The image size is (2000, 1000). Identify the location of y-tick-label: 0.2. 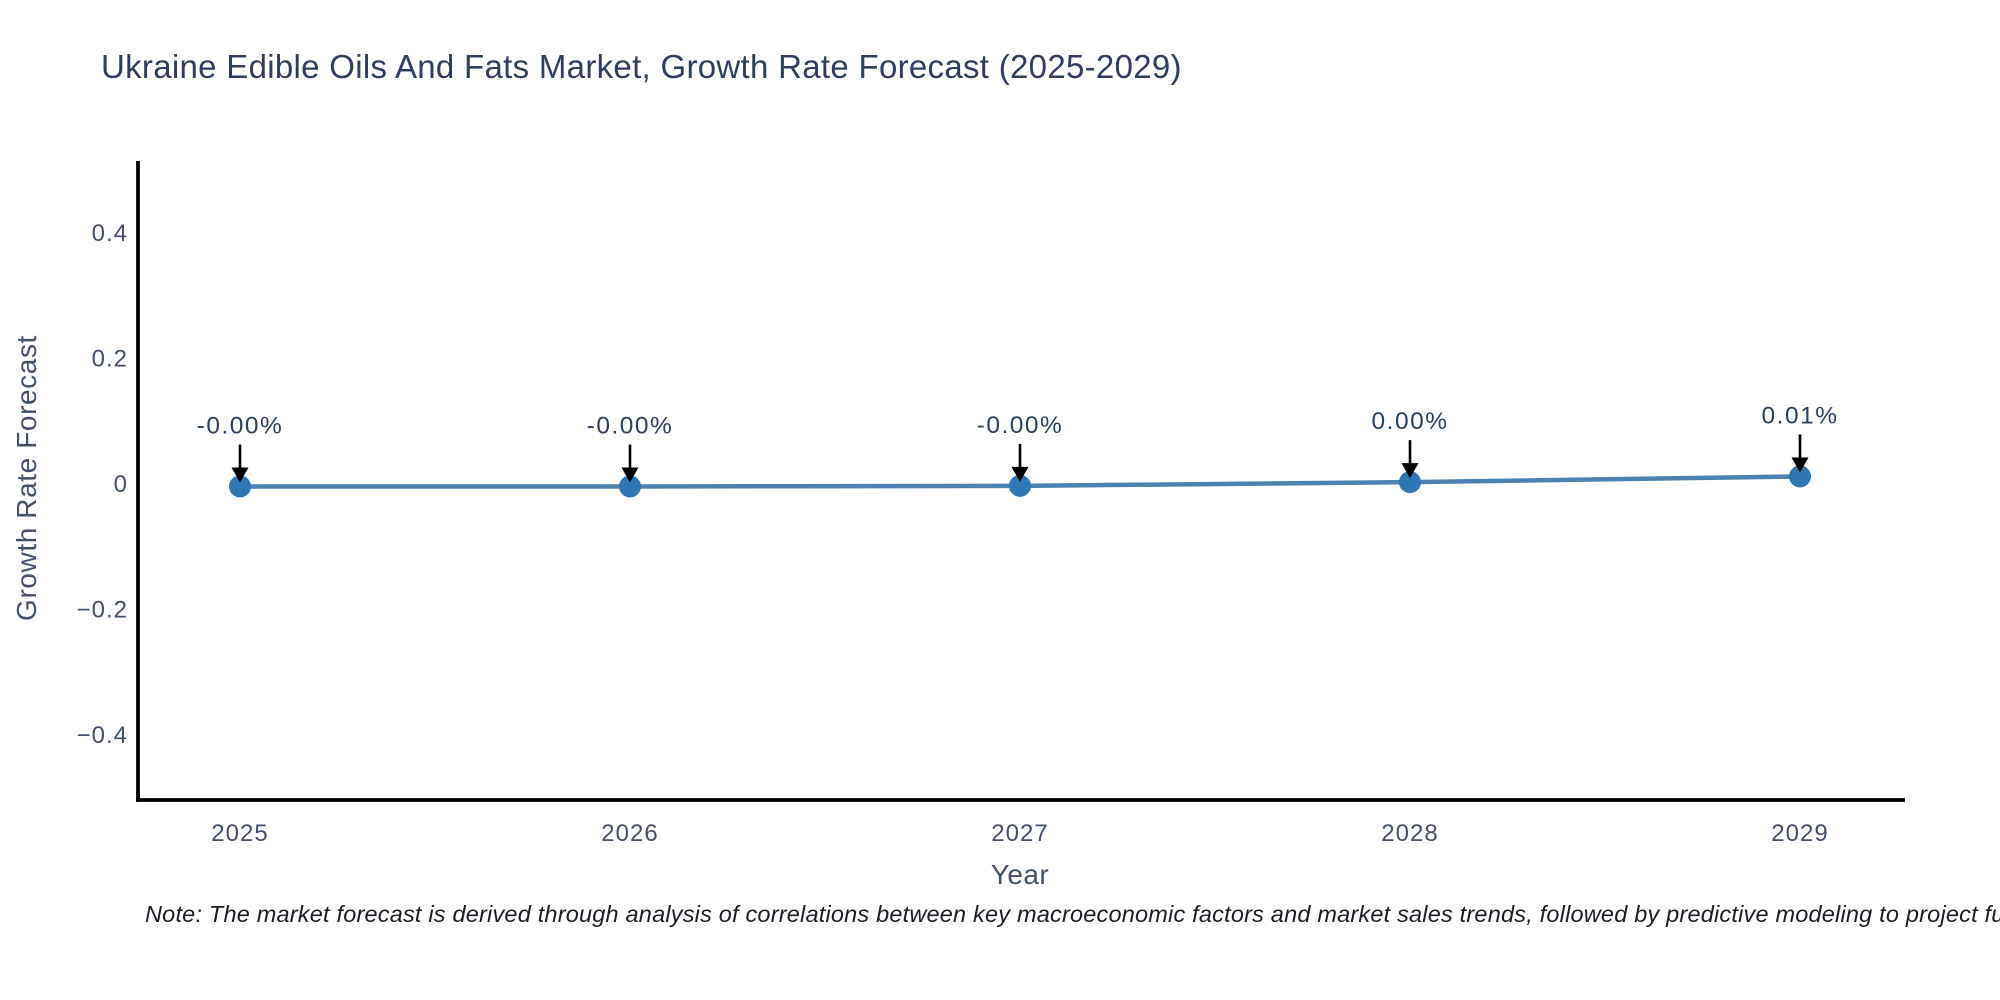
(110, 359).